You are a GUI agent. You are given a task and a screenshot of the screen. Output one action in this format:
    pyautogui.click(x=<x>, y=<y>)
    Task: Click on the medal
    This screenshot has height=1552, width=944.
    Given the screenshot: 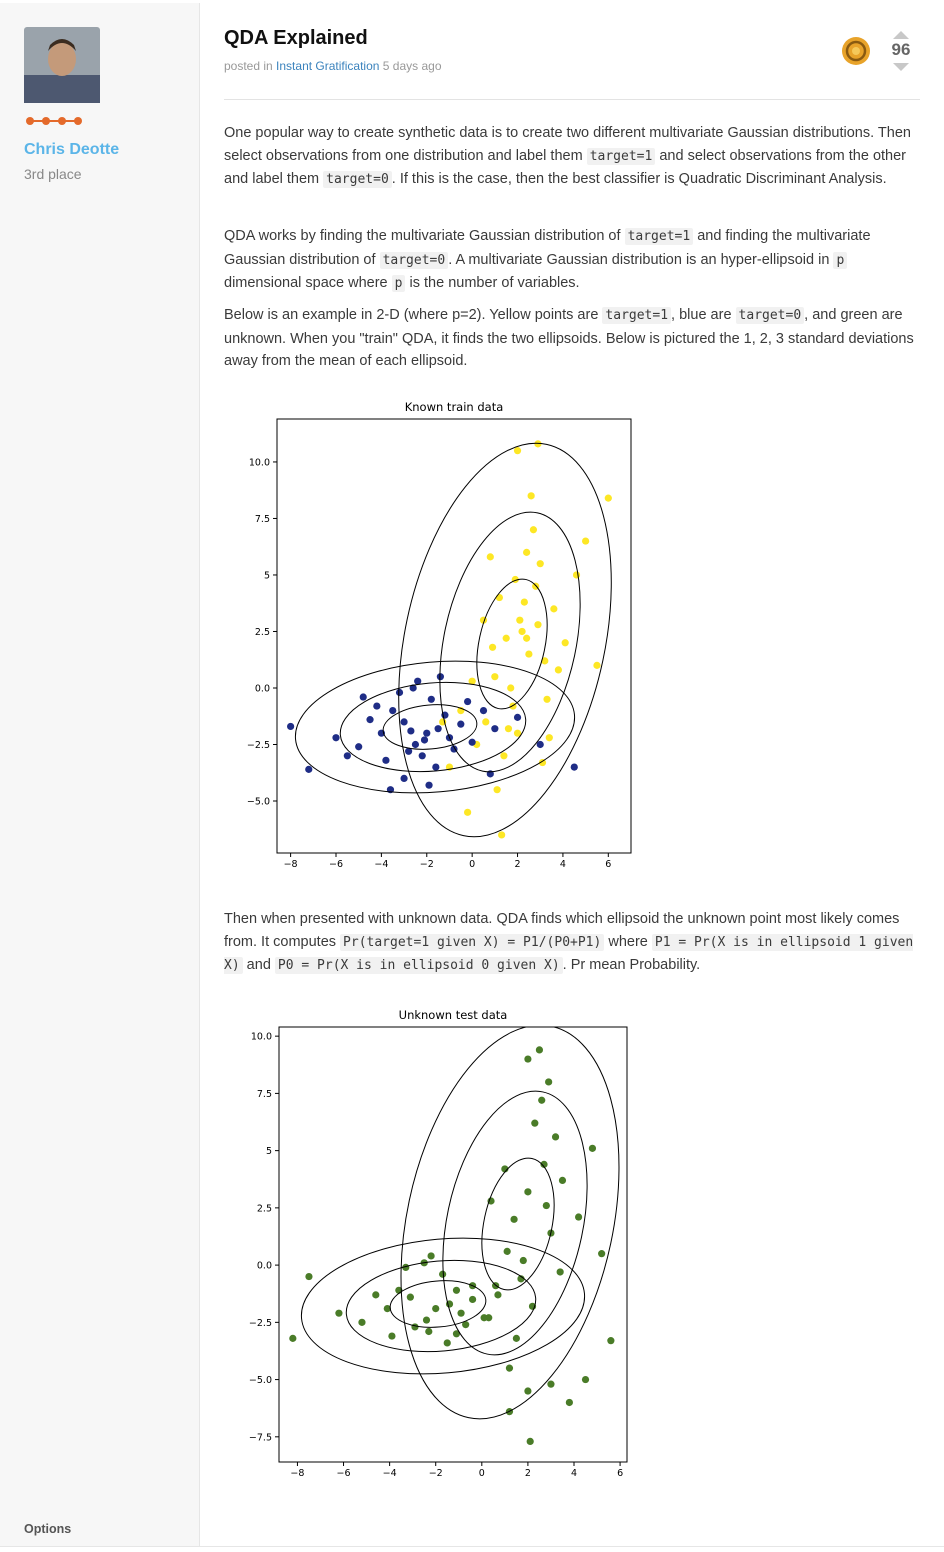 What is the action you would take?
    pyautogui.click(x=856, y=51)
    